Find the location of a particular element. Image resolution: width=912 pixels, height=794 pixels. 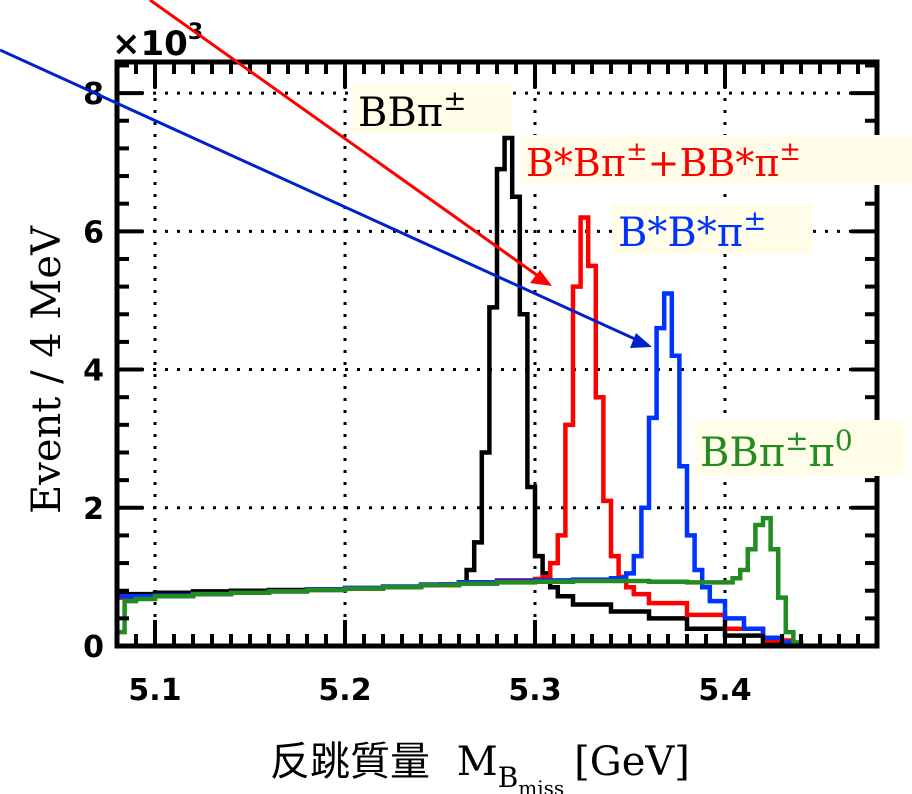

x-tick-label: 5.2 is located at coordinates (344, 690).